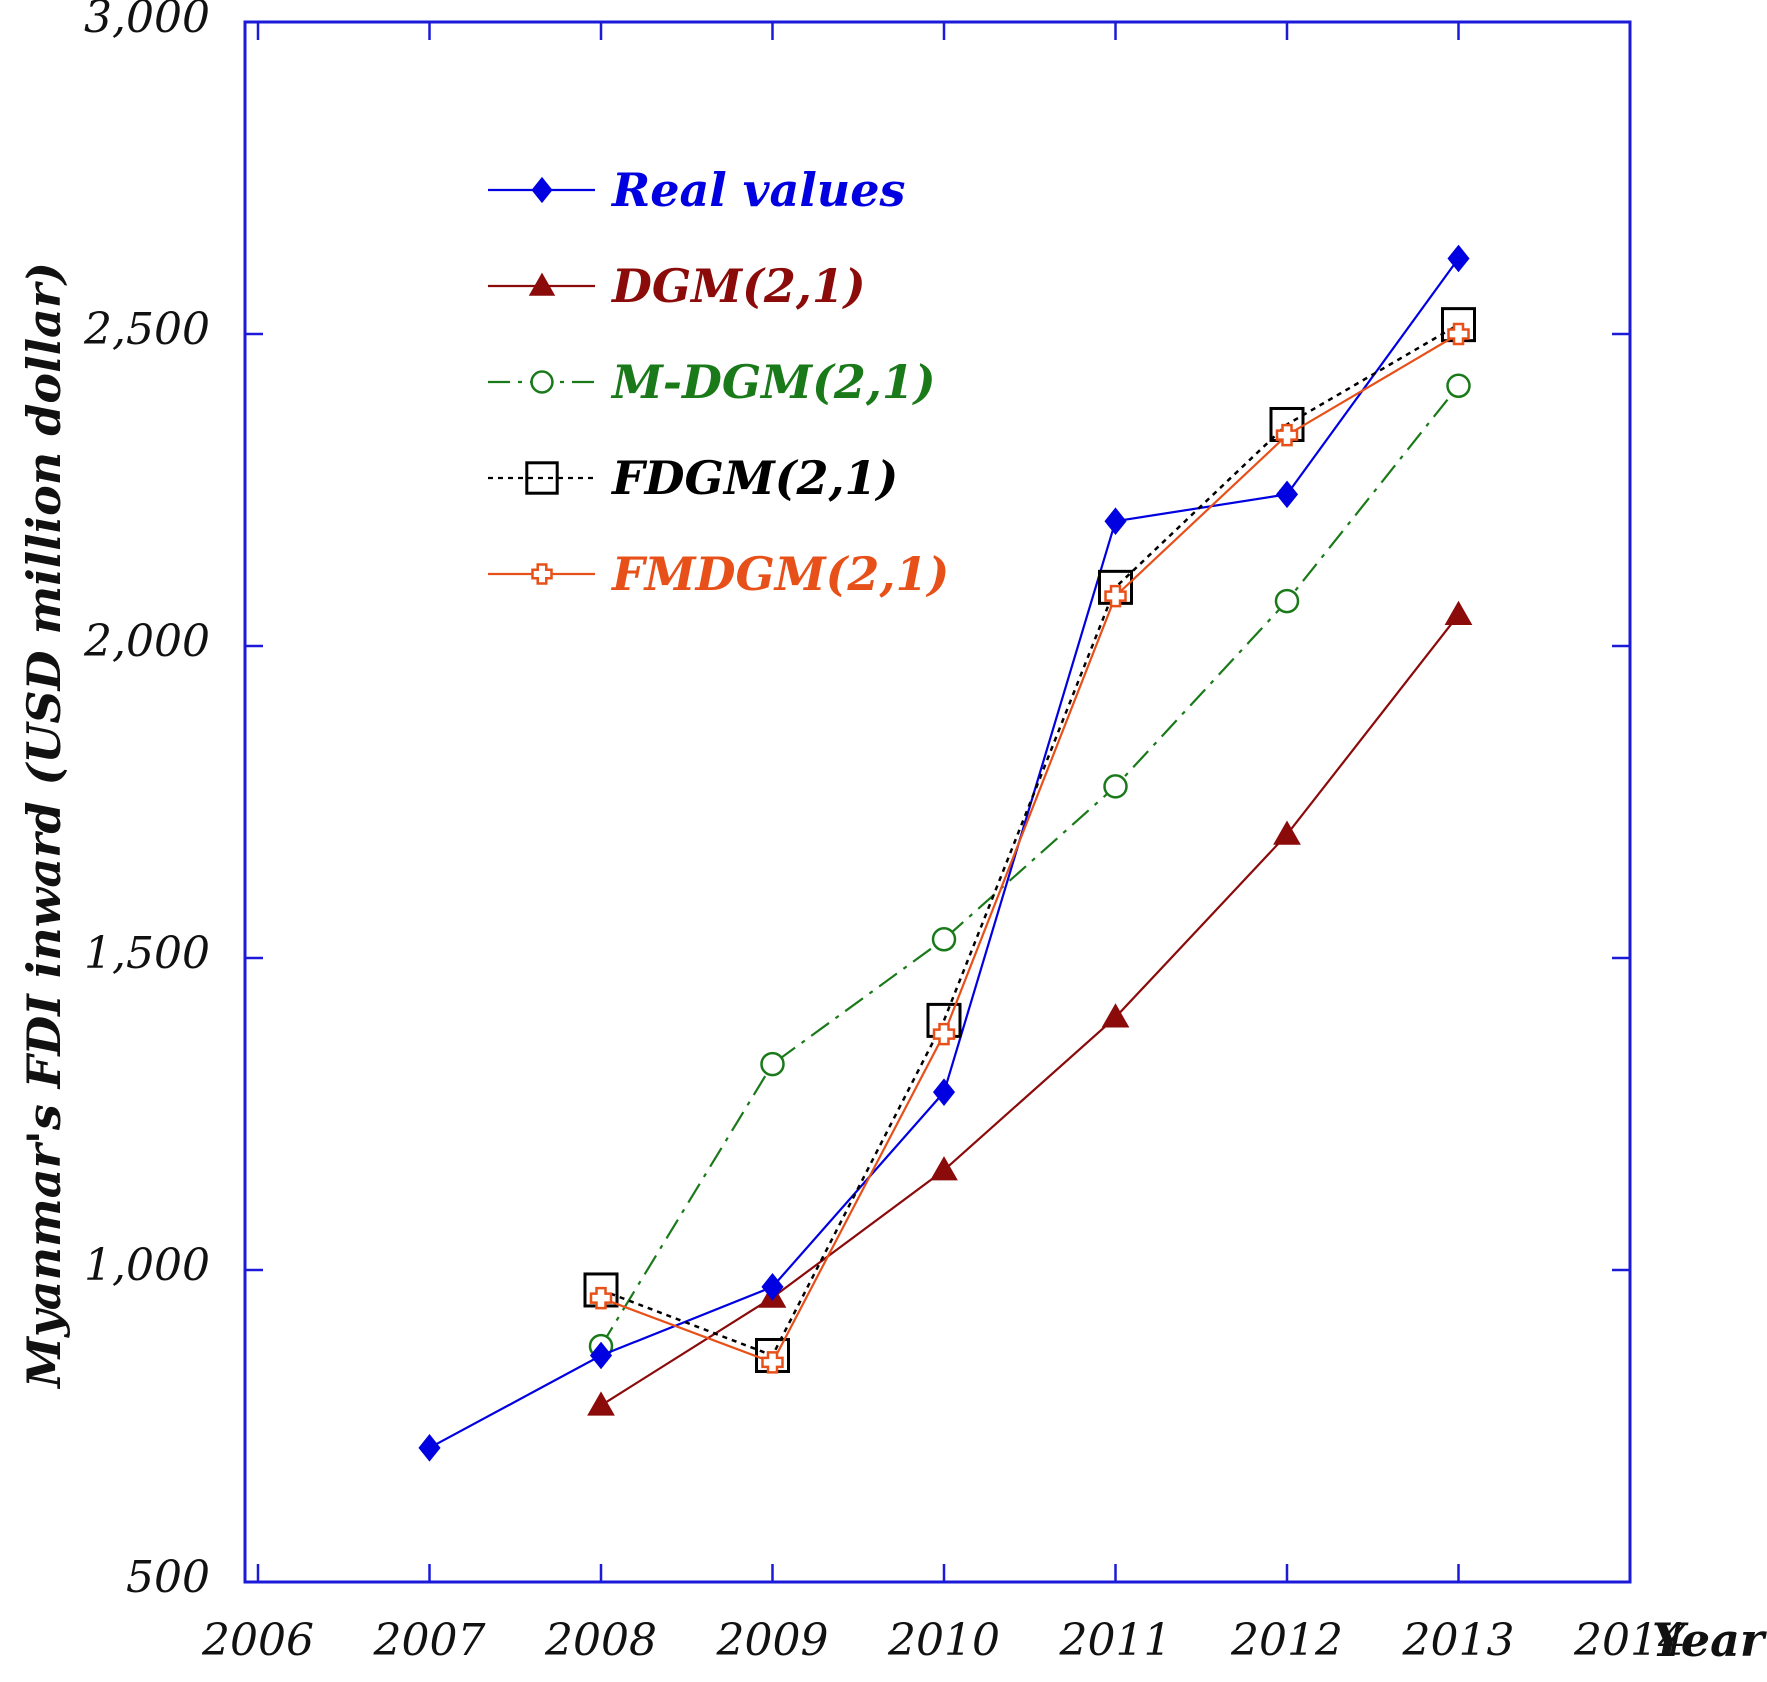 This screenshot has height=1682, width=1767. Describe the element at coordinates (147, 1265) in the screenshot. I see `y-tick-label: 1,000` at that location.